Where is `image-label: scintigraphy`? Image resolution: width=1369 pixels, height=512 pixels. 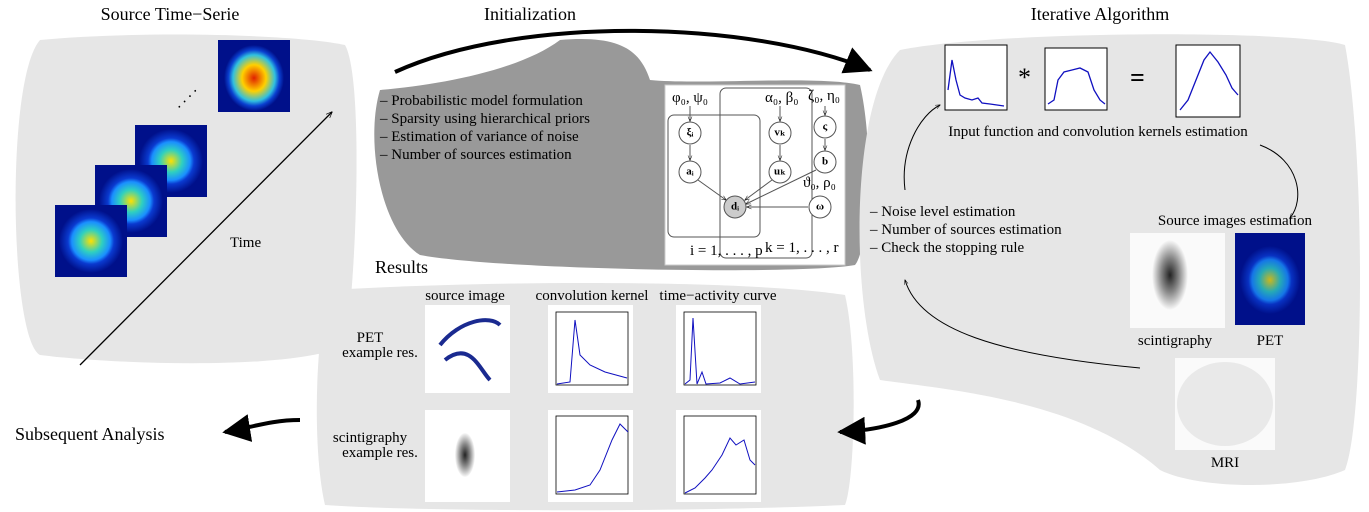
image-label: scintigraphy is located at coordinates (1175, 341).